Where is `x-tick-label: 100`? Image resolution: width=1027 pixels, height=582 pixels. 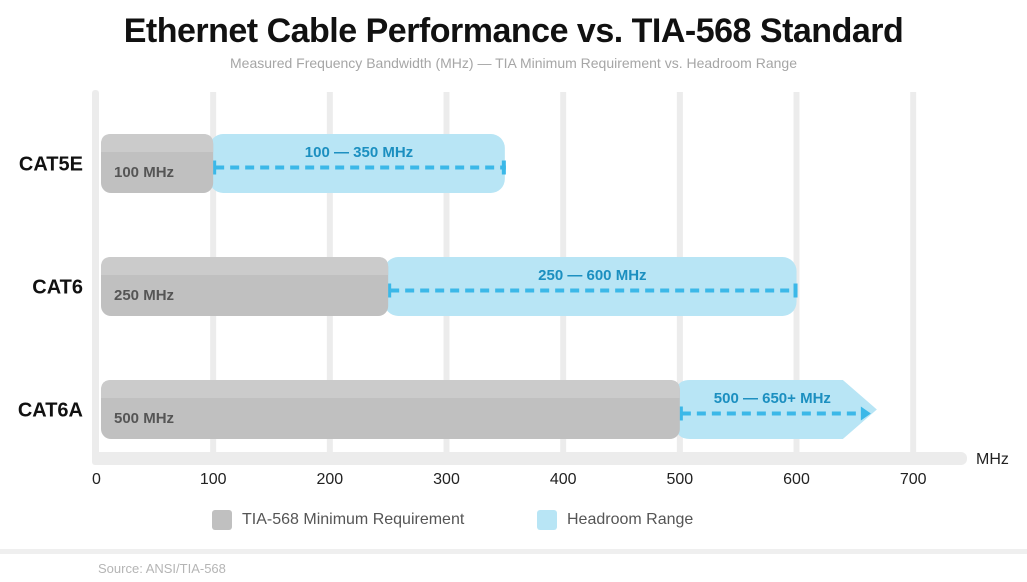
x-tick-label: 100 is located at coordinates (213, 479).